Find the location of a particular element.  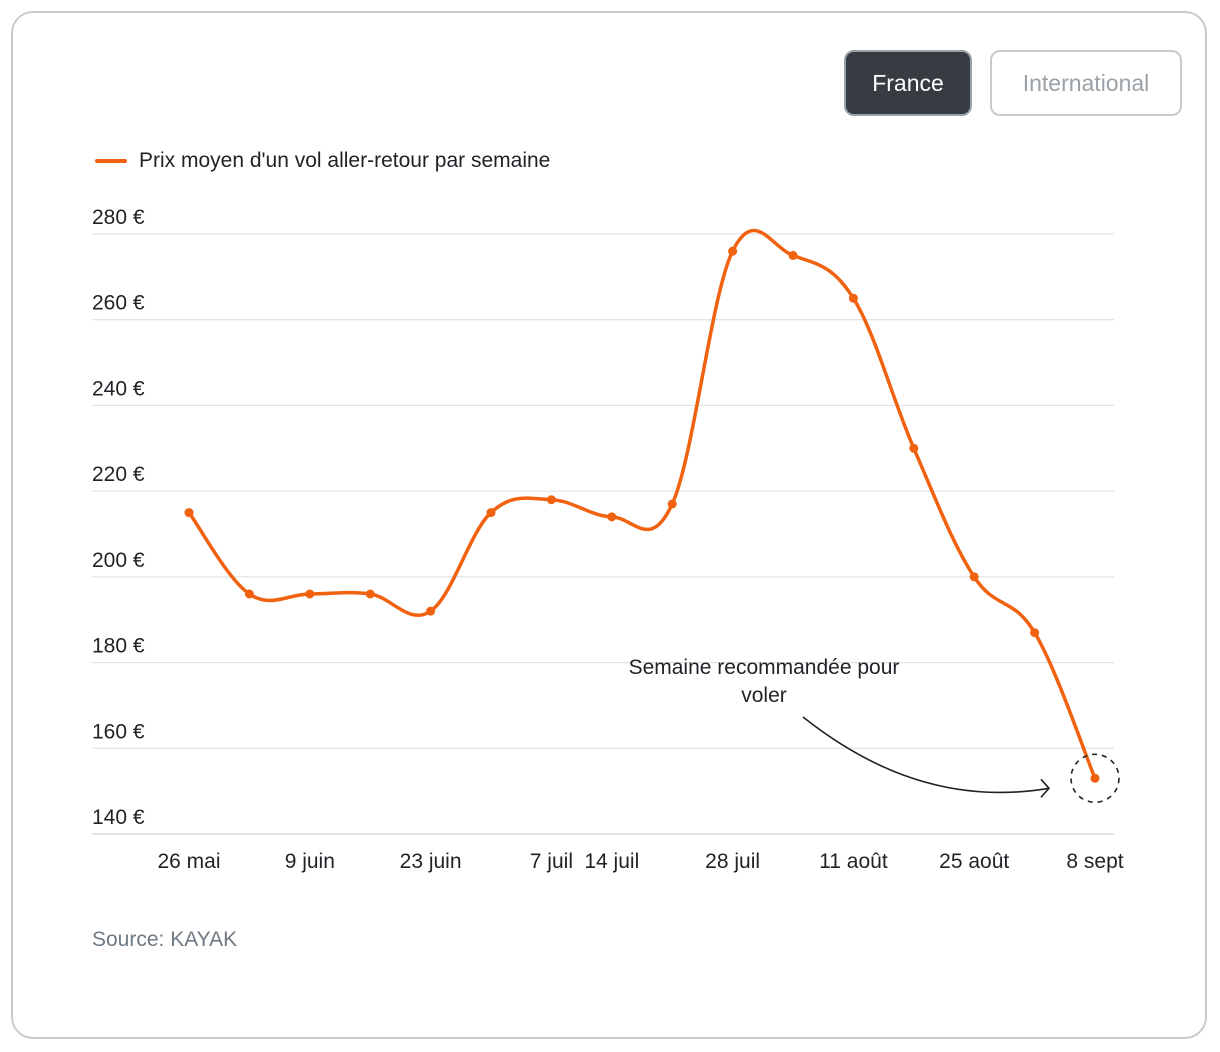

x-tick-label: 26 mai is located at coordinates (188, 861).